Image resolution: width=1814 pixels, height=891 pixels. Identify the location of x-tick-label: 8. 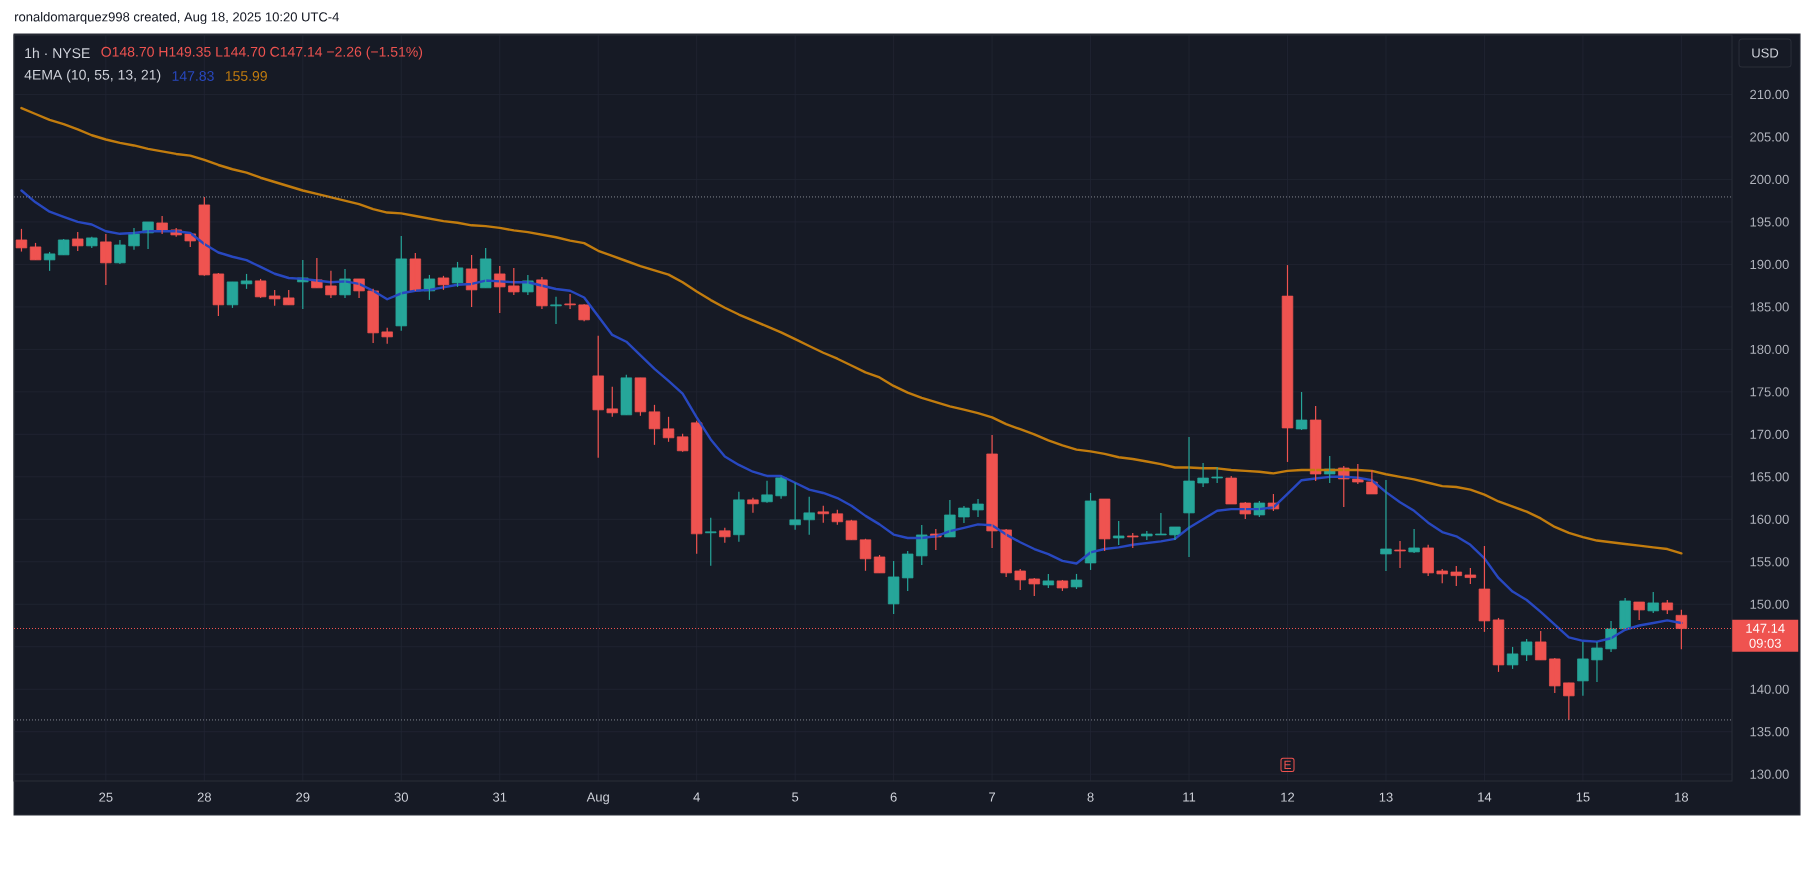
(1090, 797).